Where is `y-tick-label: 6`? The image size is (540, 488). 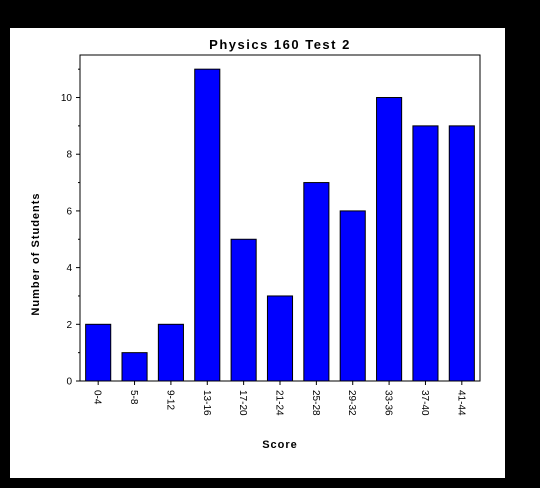 y-tick-label: 6 is located at coordinates (69, 211).